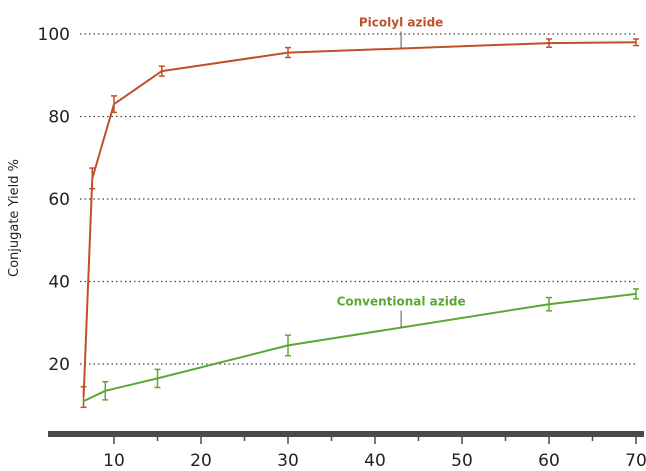 The image size is (646, 471). I want to click on series-annotations: Picolyl azide Conventional azide, so click(401, 171).